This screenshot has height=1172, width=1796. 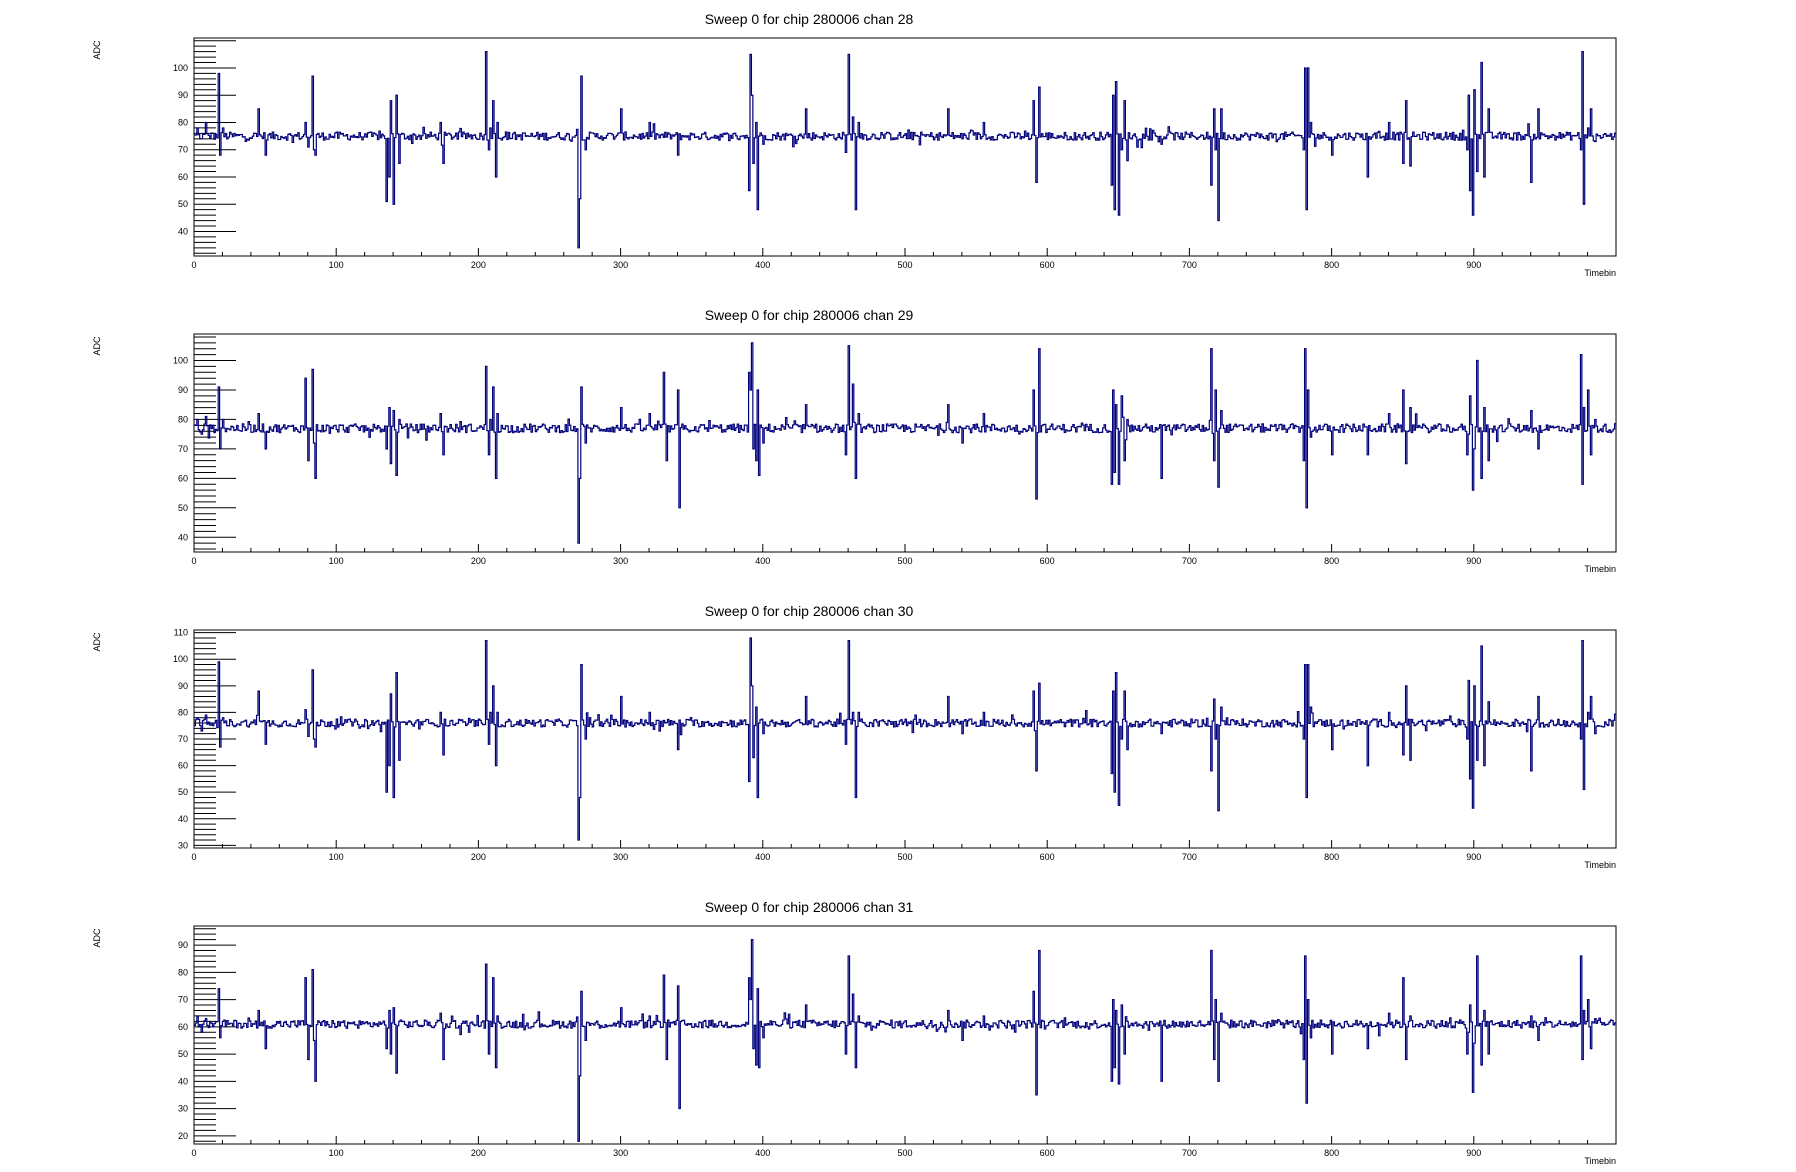 What do you see at coordinates (809, 907) in the screenshot?
I see `chart-title: Sweep 0 for chip 280006 chan 31` at bounding box center [809, 907].